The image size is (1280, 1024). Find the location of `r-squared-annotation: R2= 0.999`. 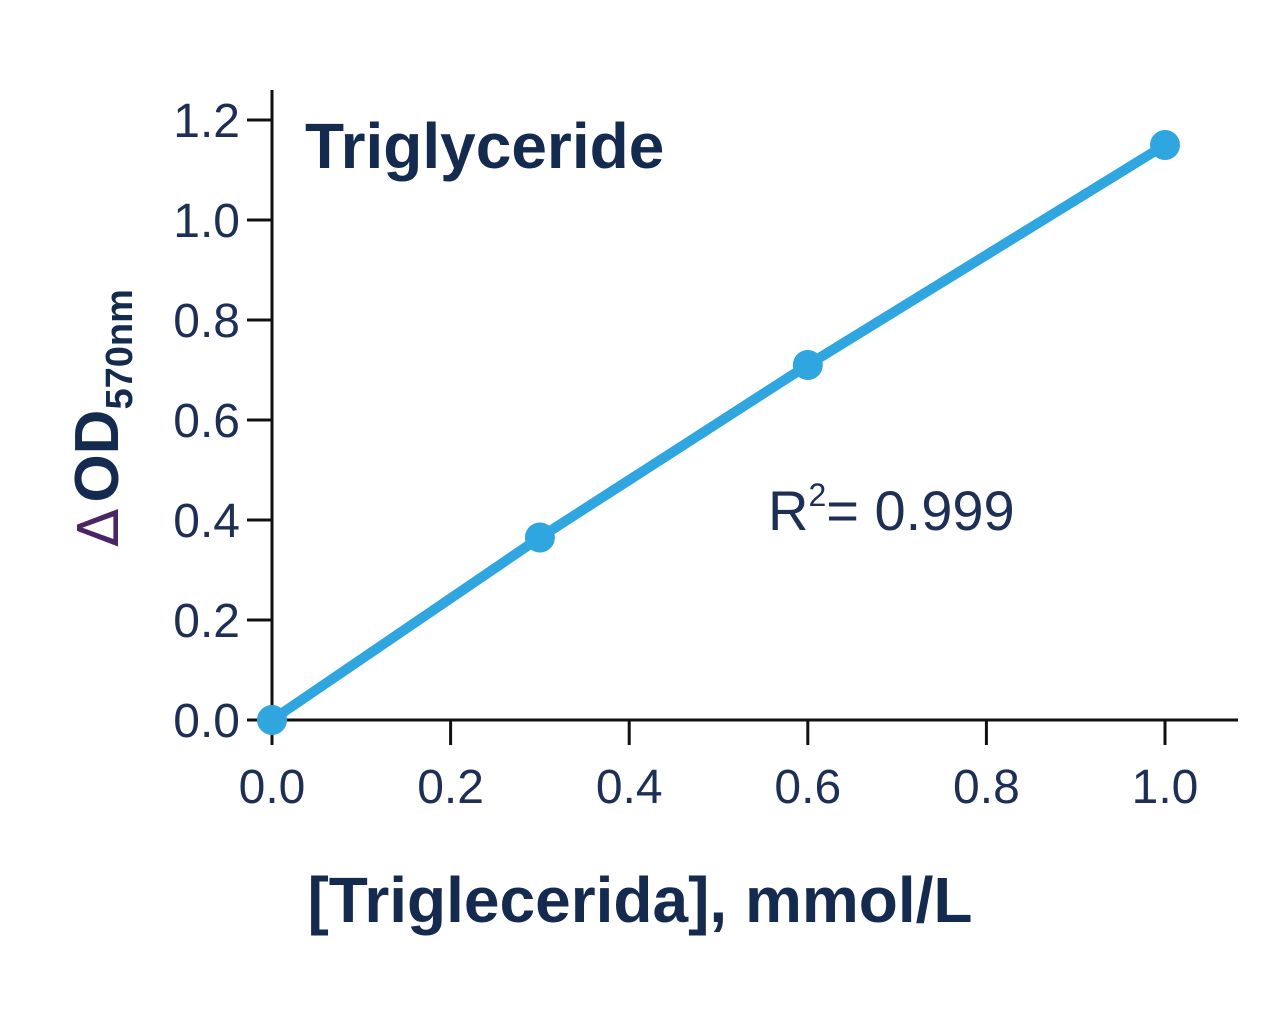

r-squared-annotation: R2= 0.999 is located at coordinates (891, 509).